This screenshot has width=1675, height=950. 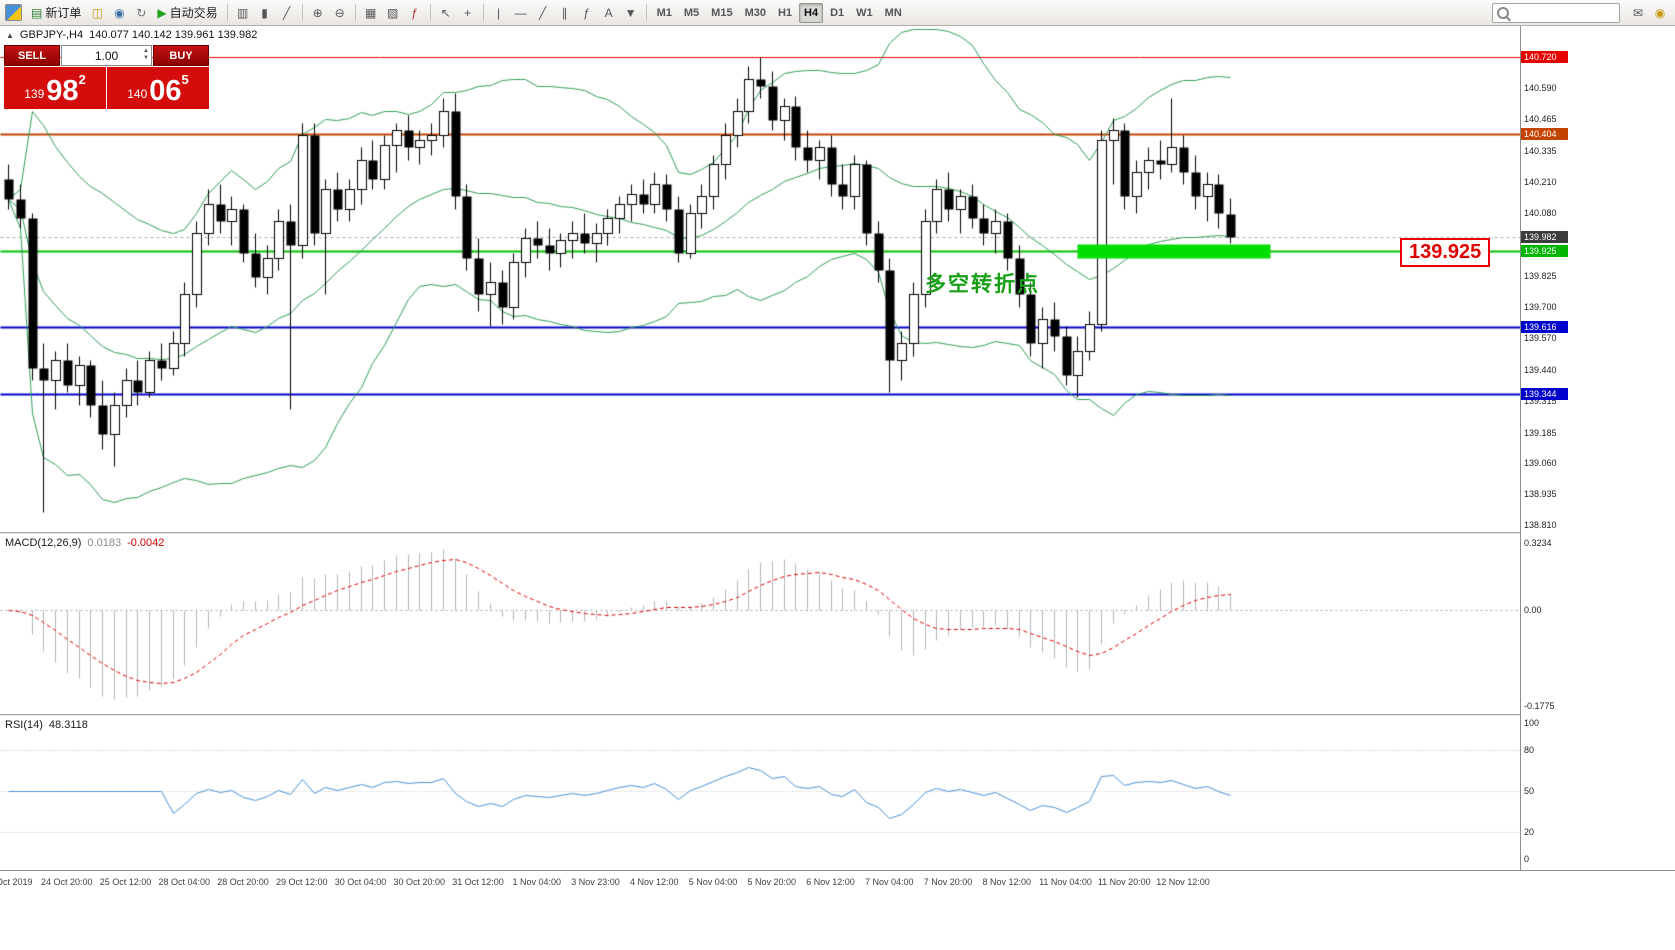 What do you see at coordinates (631, 13) in the screenshot?
I see `arrow-tools-icon: ▼` at bounding box center [631, 13].